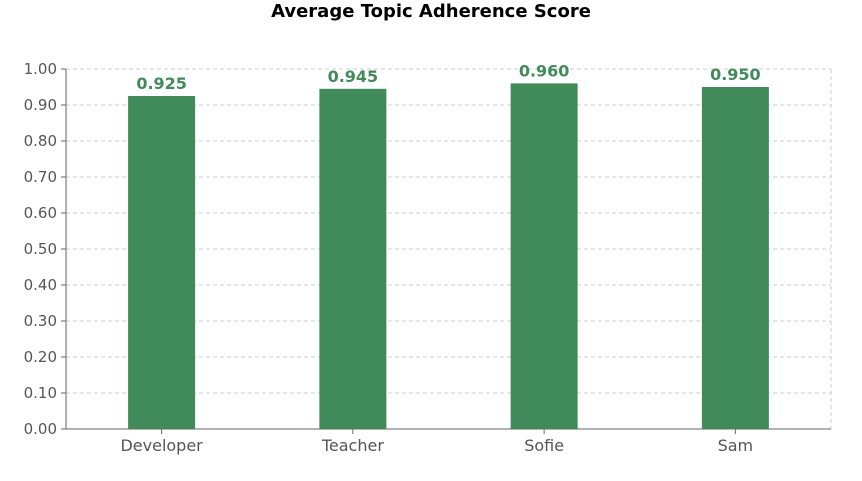 This screenshot has width=862, height=481. What do you see at coordinates (161, 445) in the screenshot?
I see `x-tick-label: Developer` at bounding box center [161, 445].